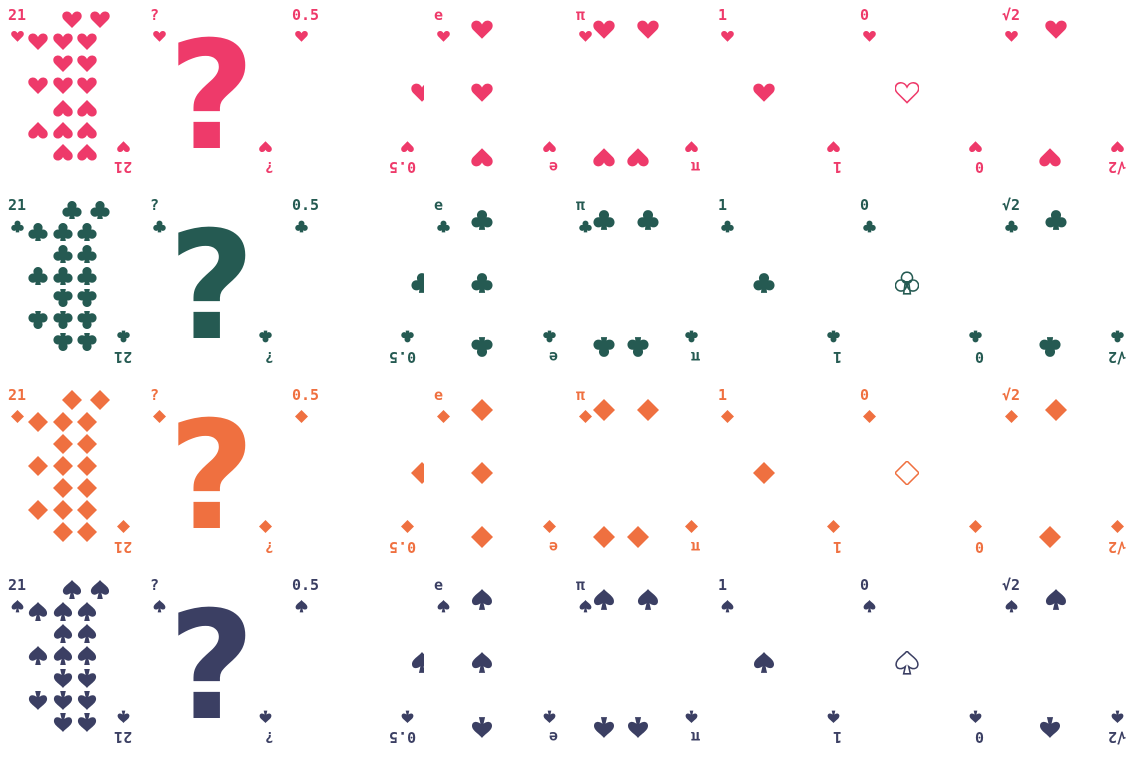 The height and width of the screenshot is (760, 1136). What do you see at coordinates (306, 205) in the screenshot?
I see `card-rank-top: 0.5` at bounding box center [306, 205].